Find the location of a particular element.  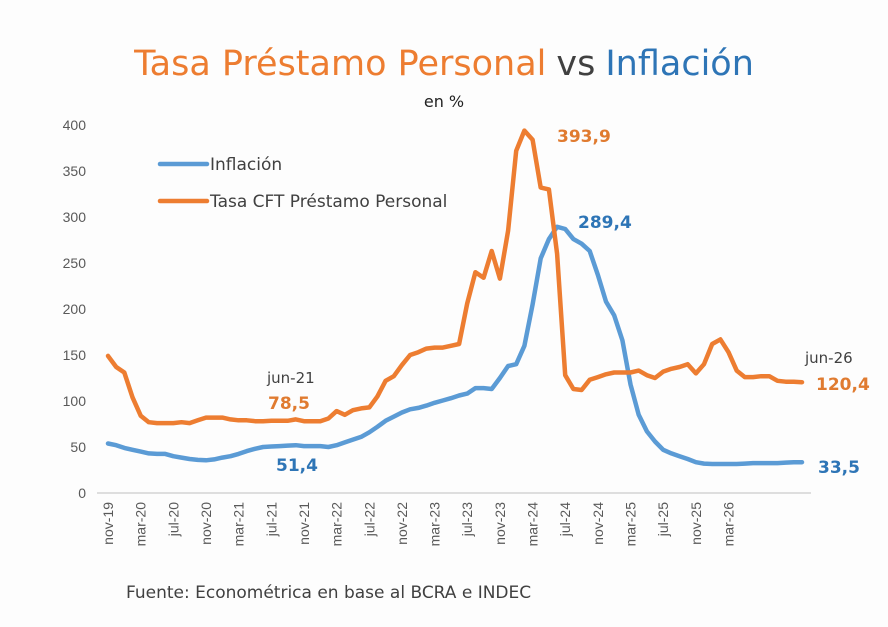

y-tick-label: 150 is located at coordinates (75, 355).